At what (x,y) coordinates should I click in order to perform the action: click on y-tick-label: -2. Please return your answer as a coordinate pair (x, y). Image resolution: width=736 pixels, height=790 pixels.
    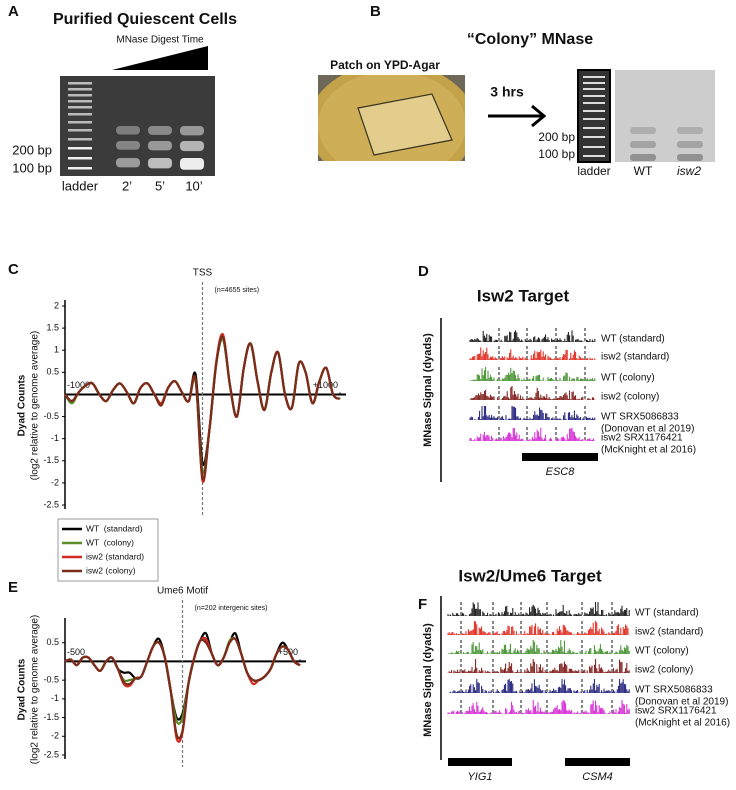
    Looking at the image, I should click on (55, 736).